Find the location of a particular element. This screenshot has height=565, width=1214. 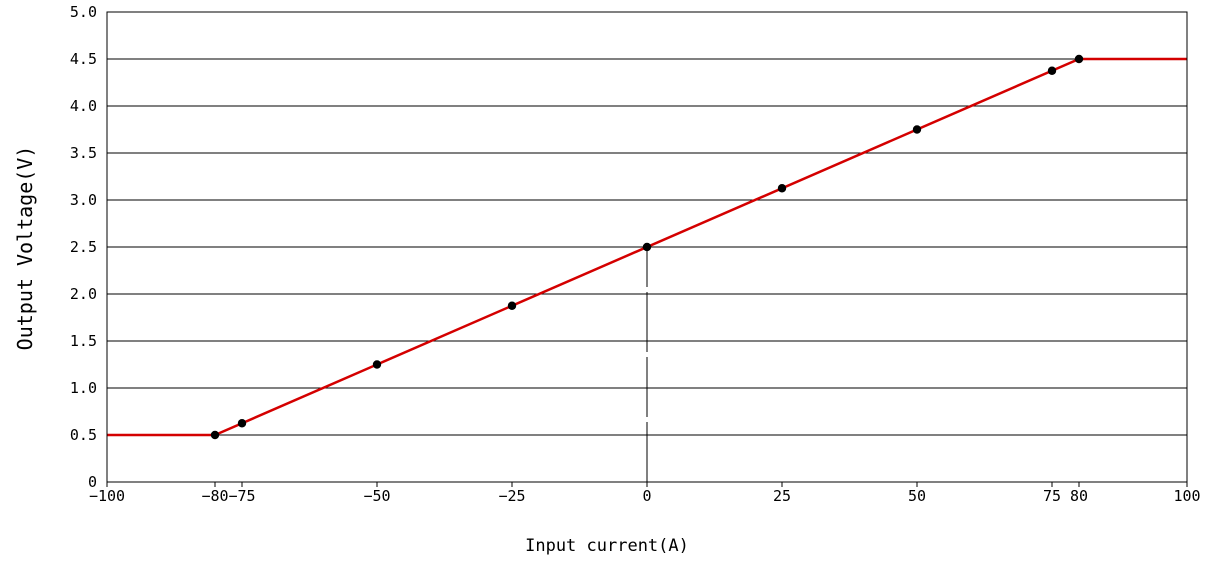

y-tick-label: 1.5 is located at coordinates (83, 341).